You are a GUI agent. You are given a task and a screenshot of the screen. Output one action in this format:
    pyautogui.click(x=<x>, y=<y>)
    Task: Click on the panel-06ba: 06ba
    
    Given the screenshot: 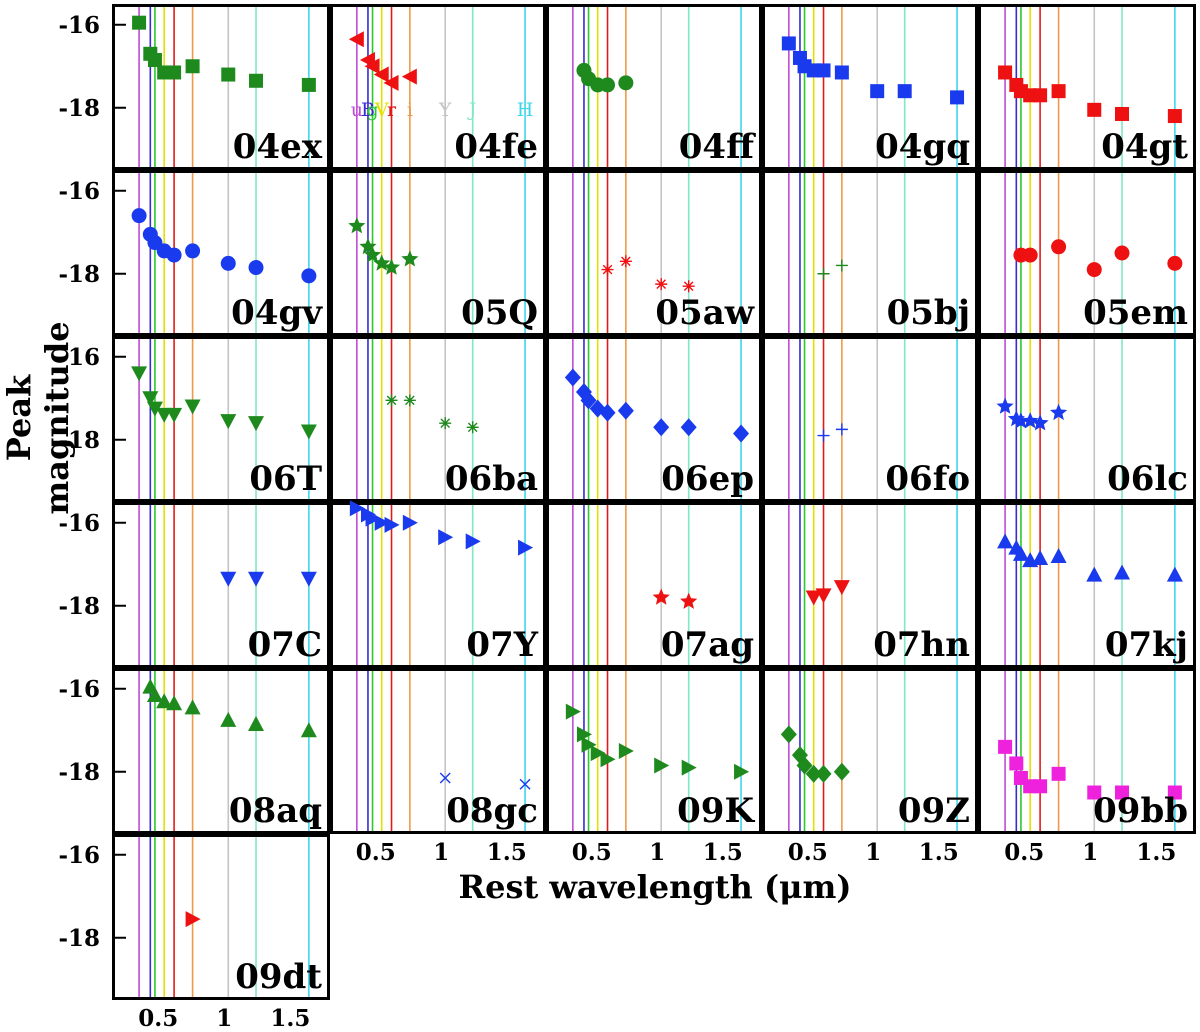 What is the action you would take?
    pyautogui.click(x=438, y=419)
    